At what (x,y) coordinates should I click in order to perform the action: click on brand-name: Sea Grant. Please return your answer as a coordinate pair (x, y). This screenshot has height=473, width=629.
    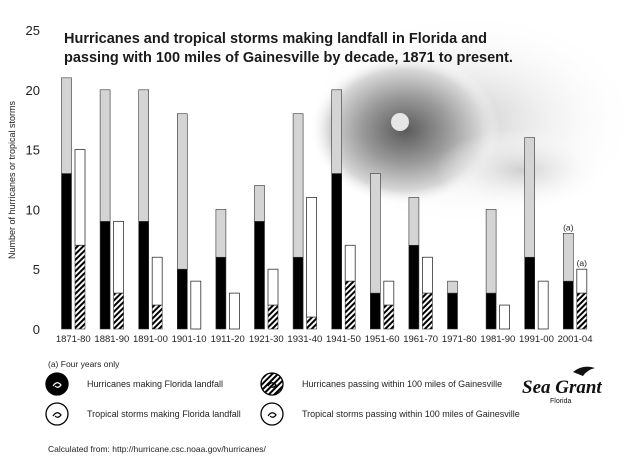
    Looking at the image, I should click on (562, 387).